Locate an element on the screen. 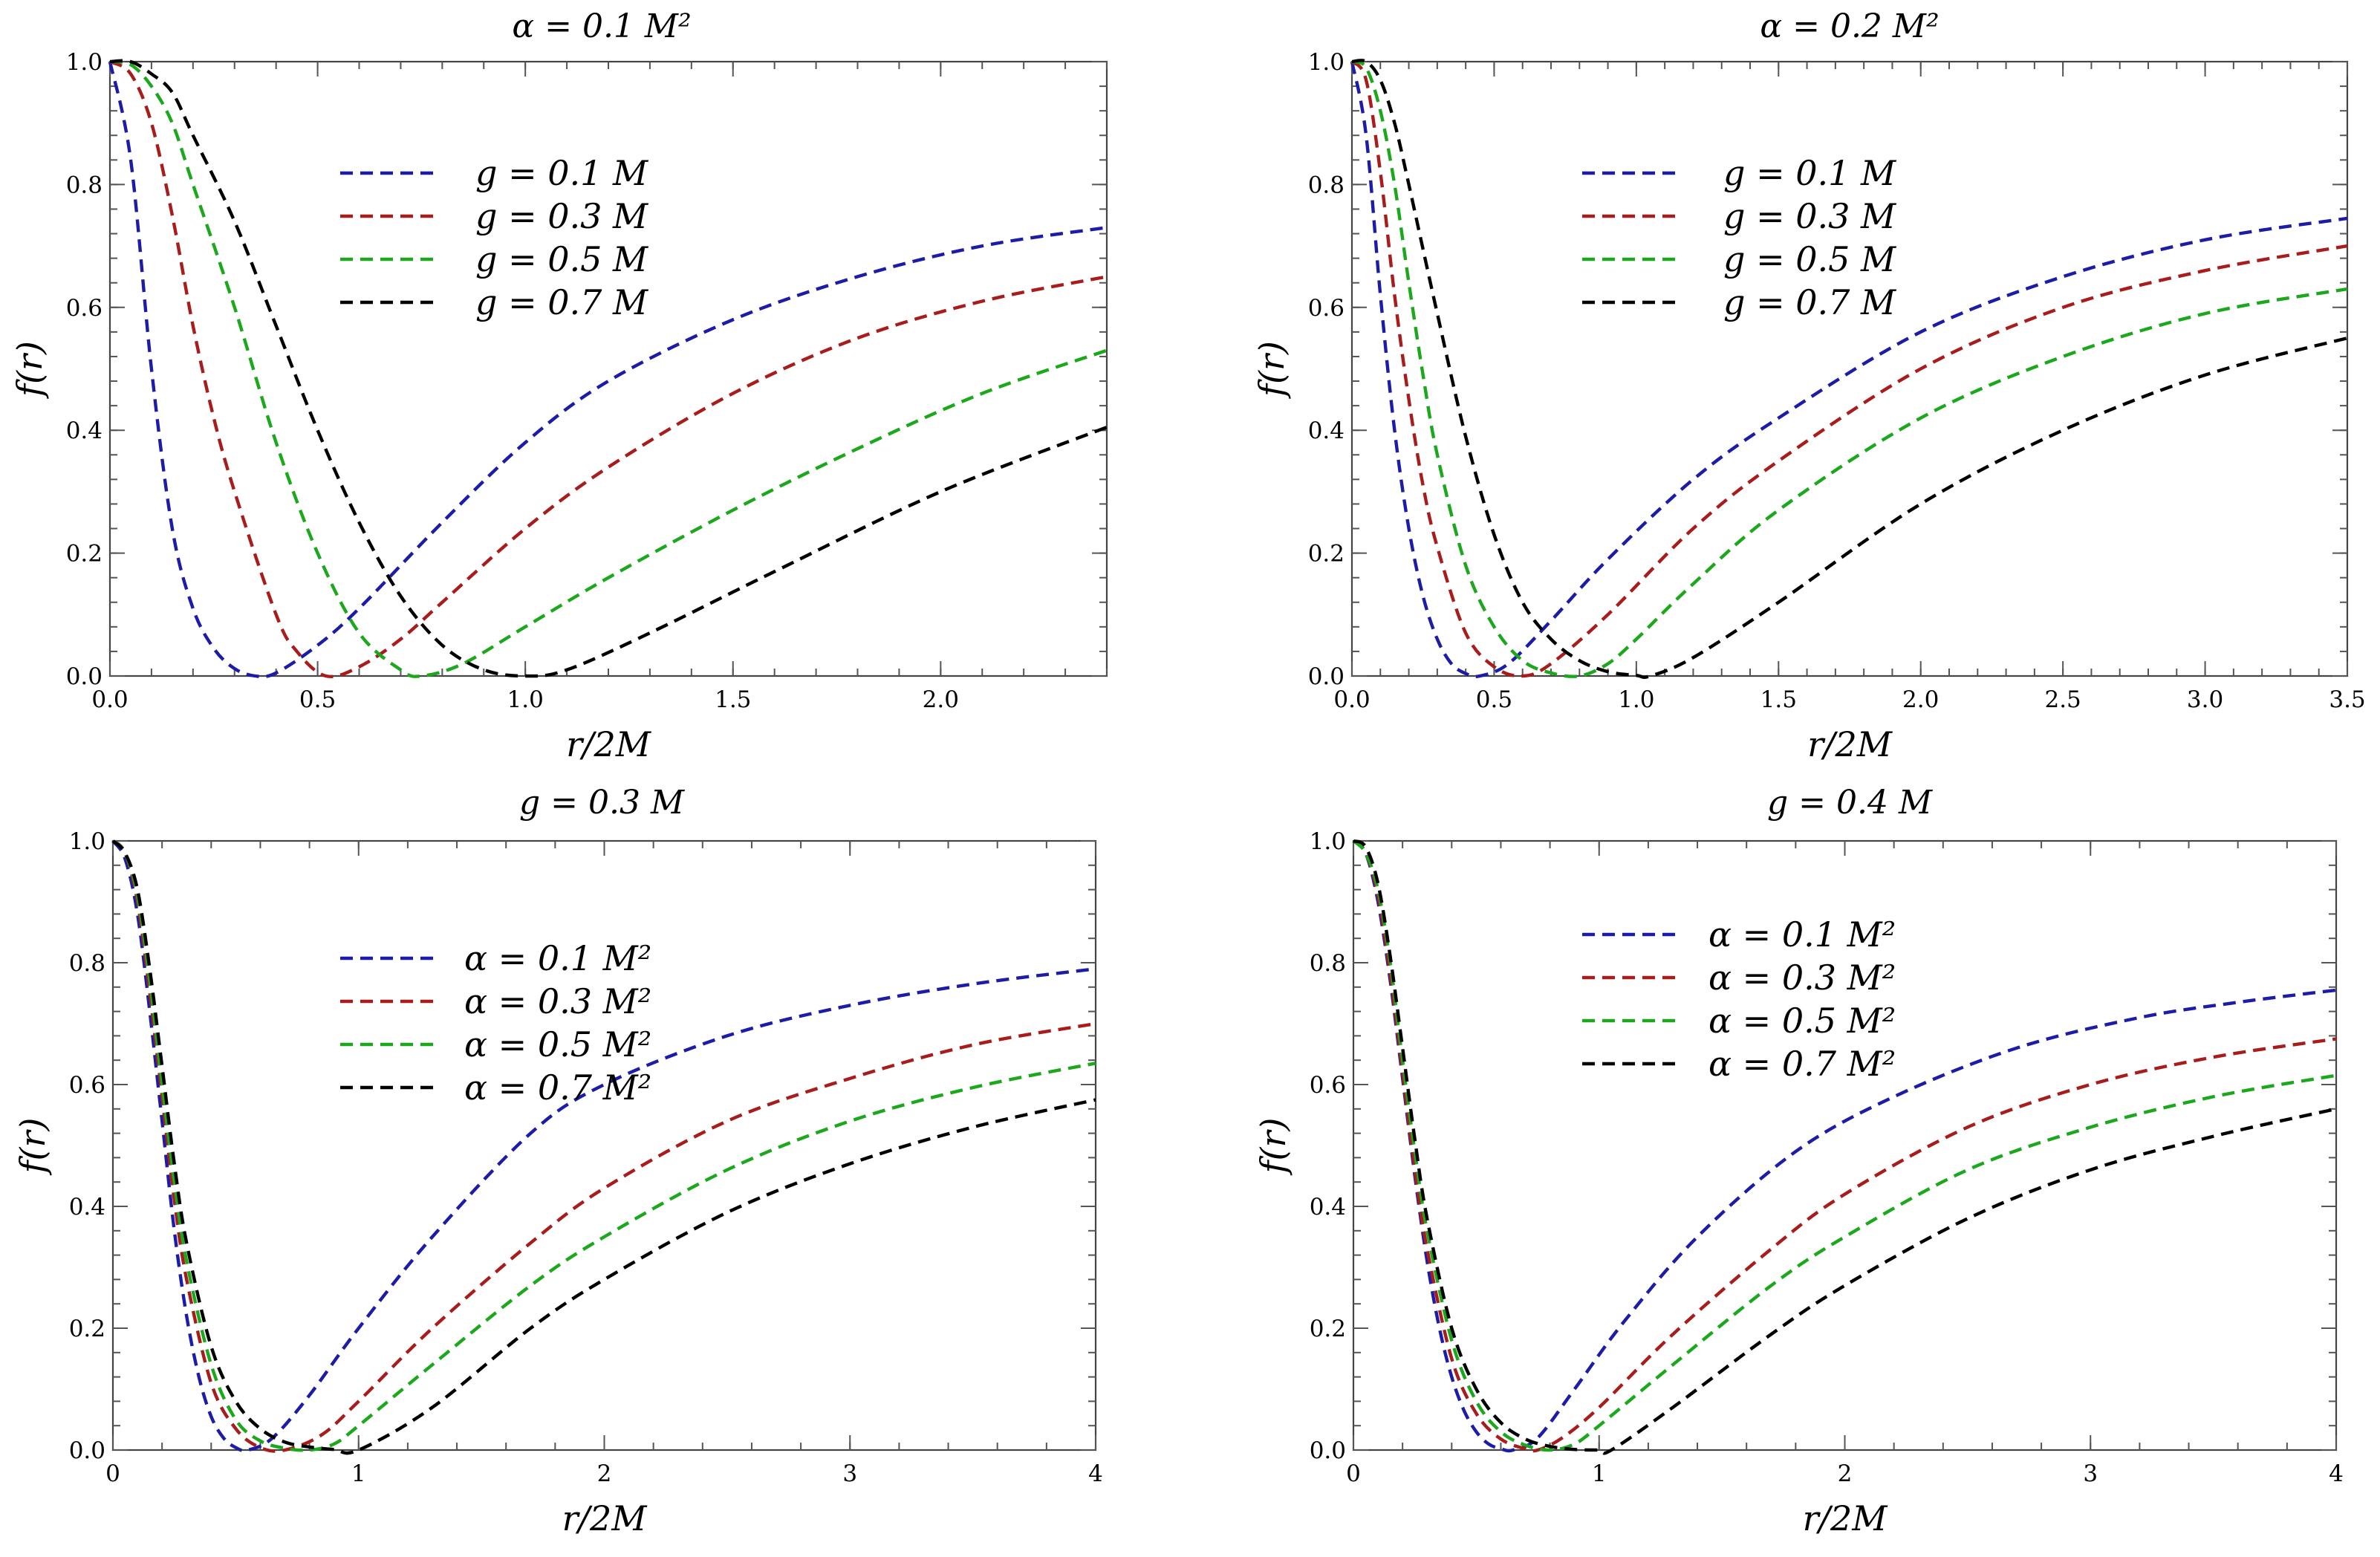  chart-title: α = 0.1 M² is located at coordinates (602, 26).